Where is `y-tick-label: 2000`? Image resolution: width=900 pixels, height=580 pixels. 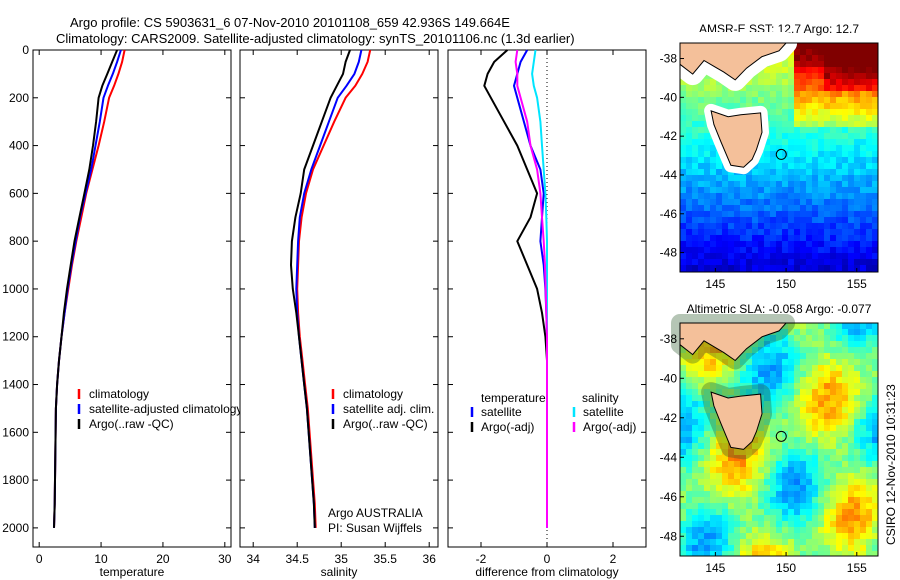
y-tick-label: 2000 is located at coordinates (15, 528).